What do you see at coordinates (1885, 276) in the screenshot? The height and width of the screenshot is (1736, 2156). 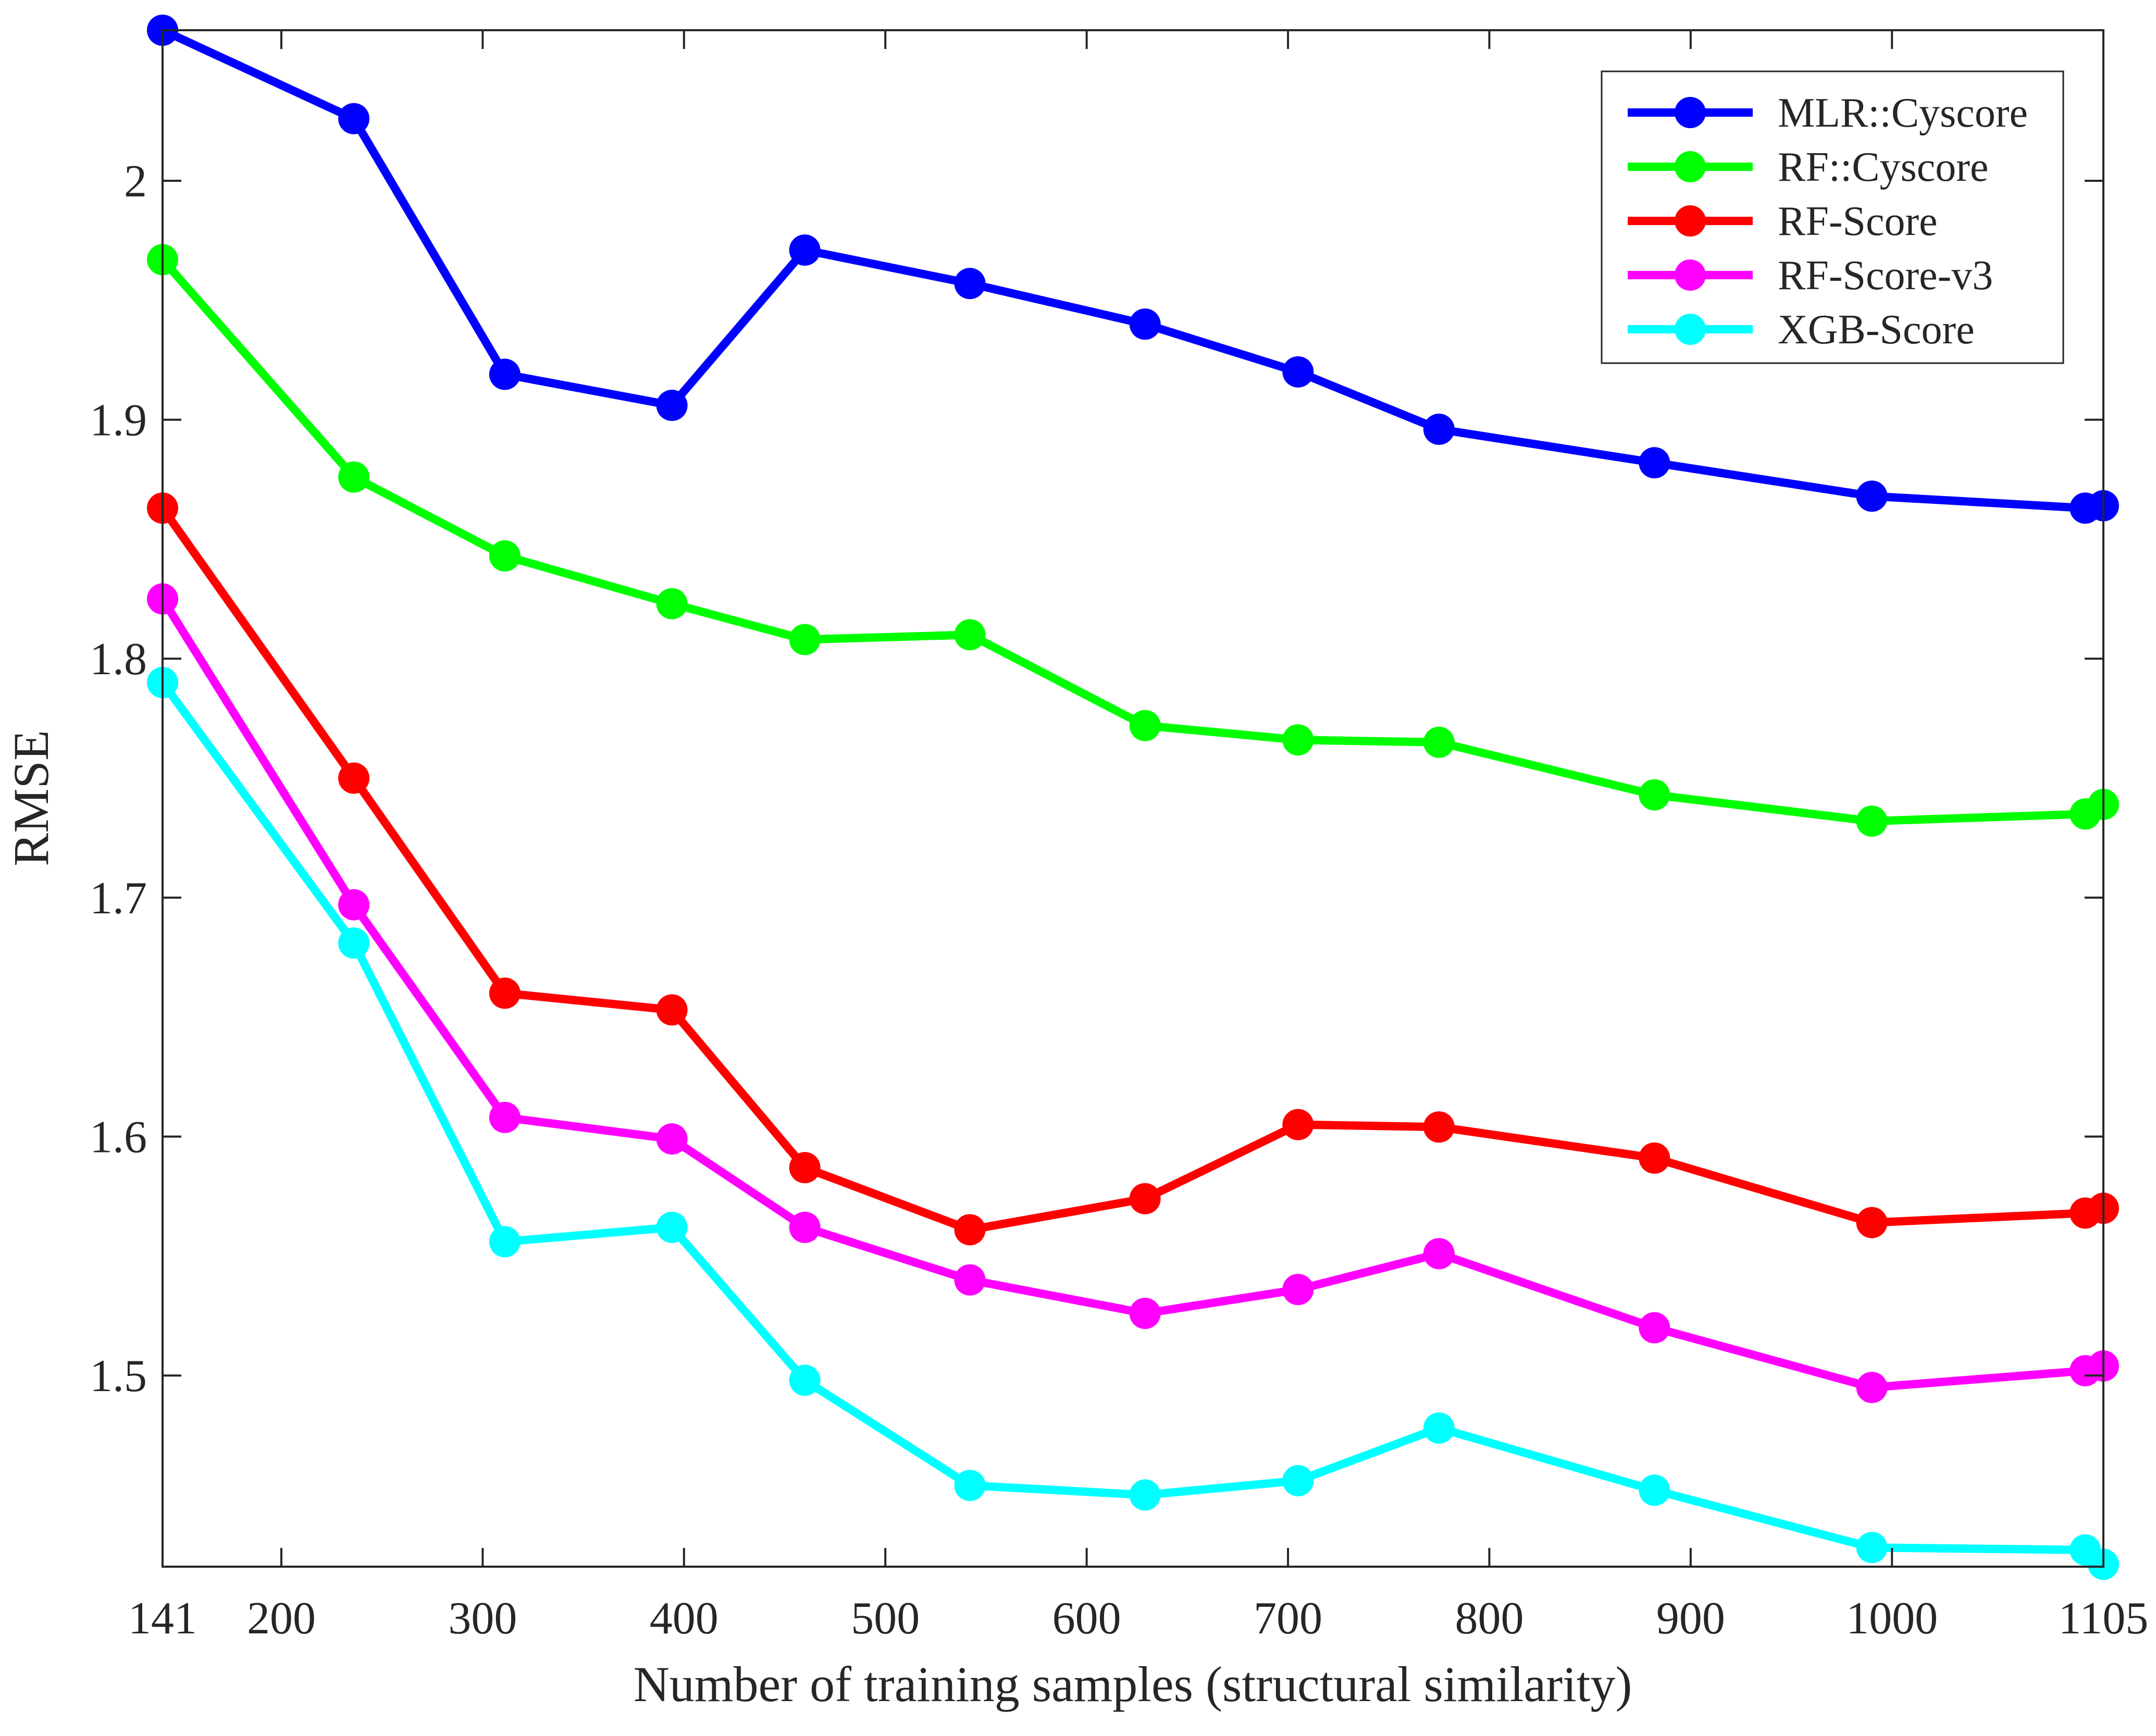 I see `legend-label: RF-Score-v3` at bounding box center [1885, 276].